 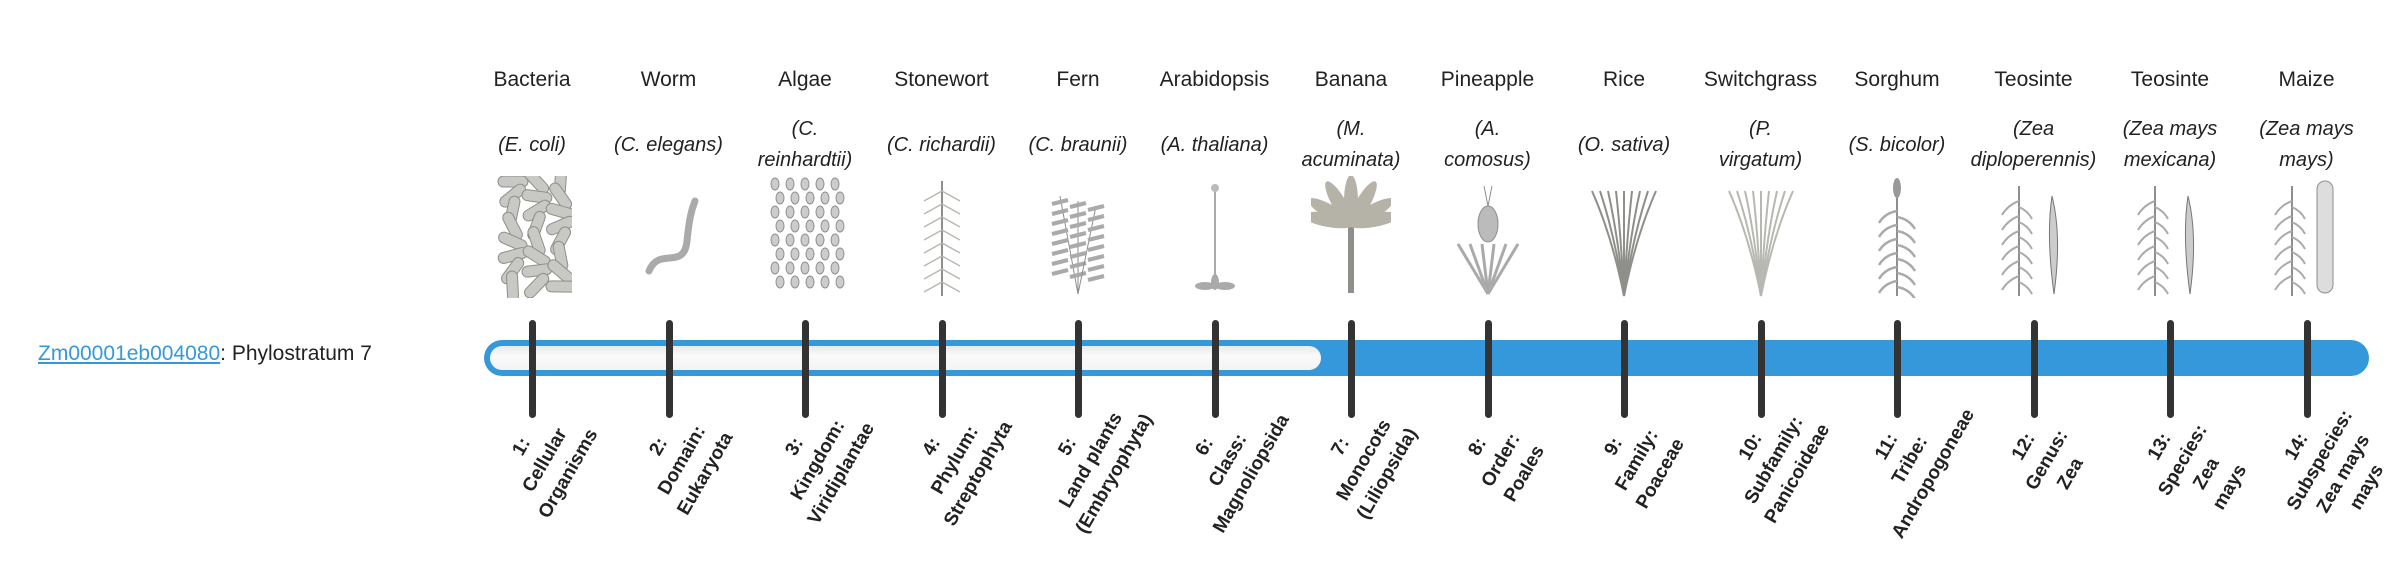 What do you see at coordinates (1351, 237) in the screenshot?
I see `banana-icon` at bounding box center [1351, 237].